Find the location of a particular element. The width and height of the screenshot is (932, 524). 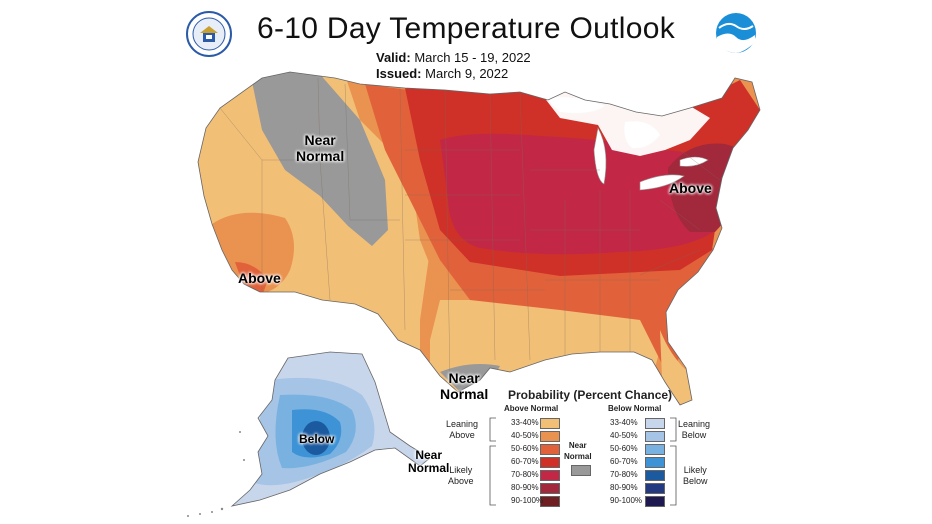

legend-above-label: 80-90% is located at coordinates (525, 487).